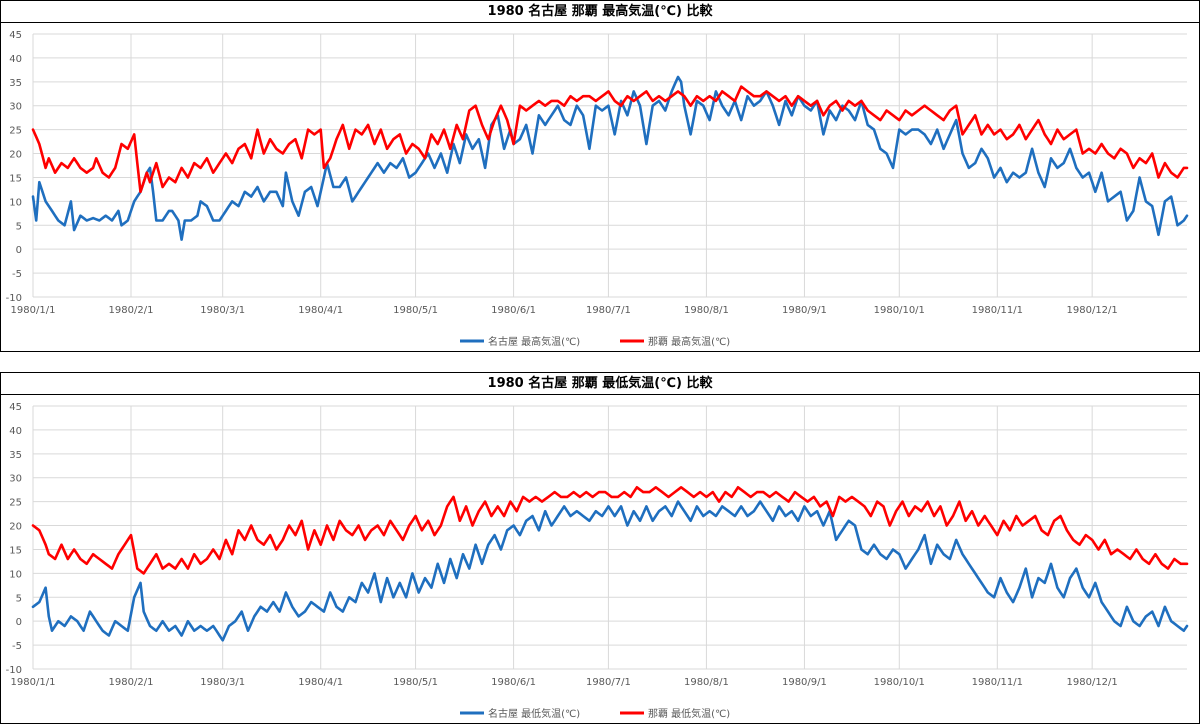 The width and height of the screenshot is (1200, 724). I want to click on legend-label-0: 名古屋 最高気温(℃), so click(534, 341).